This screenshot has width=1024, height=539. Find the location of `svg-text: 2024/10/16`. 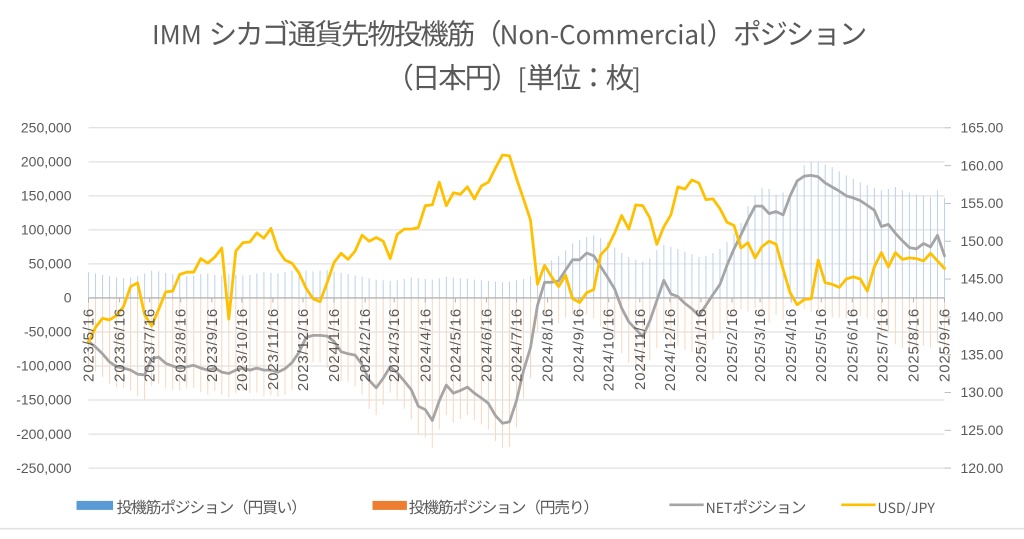

svg-text: 2024/10/16 is located at coordinates (609, 349).